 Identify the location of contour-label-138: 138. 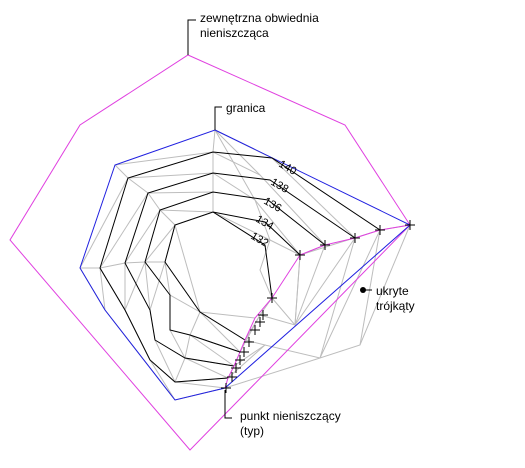
(280, 186).